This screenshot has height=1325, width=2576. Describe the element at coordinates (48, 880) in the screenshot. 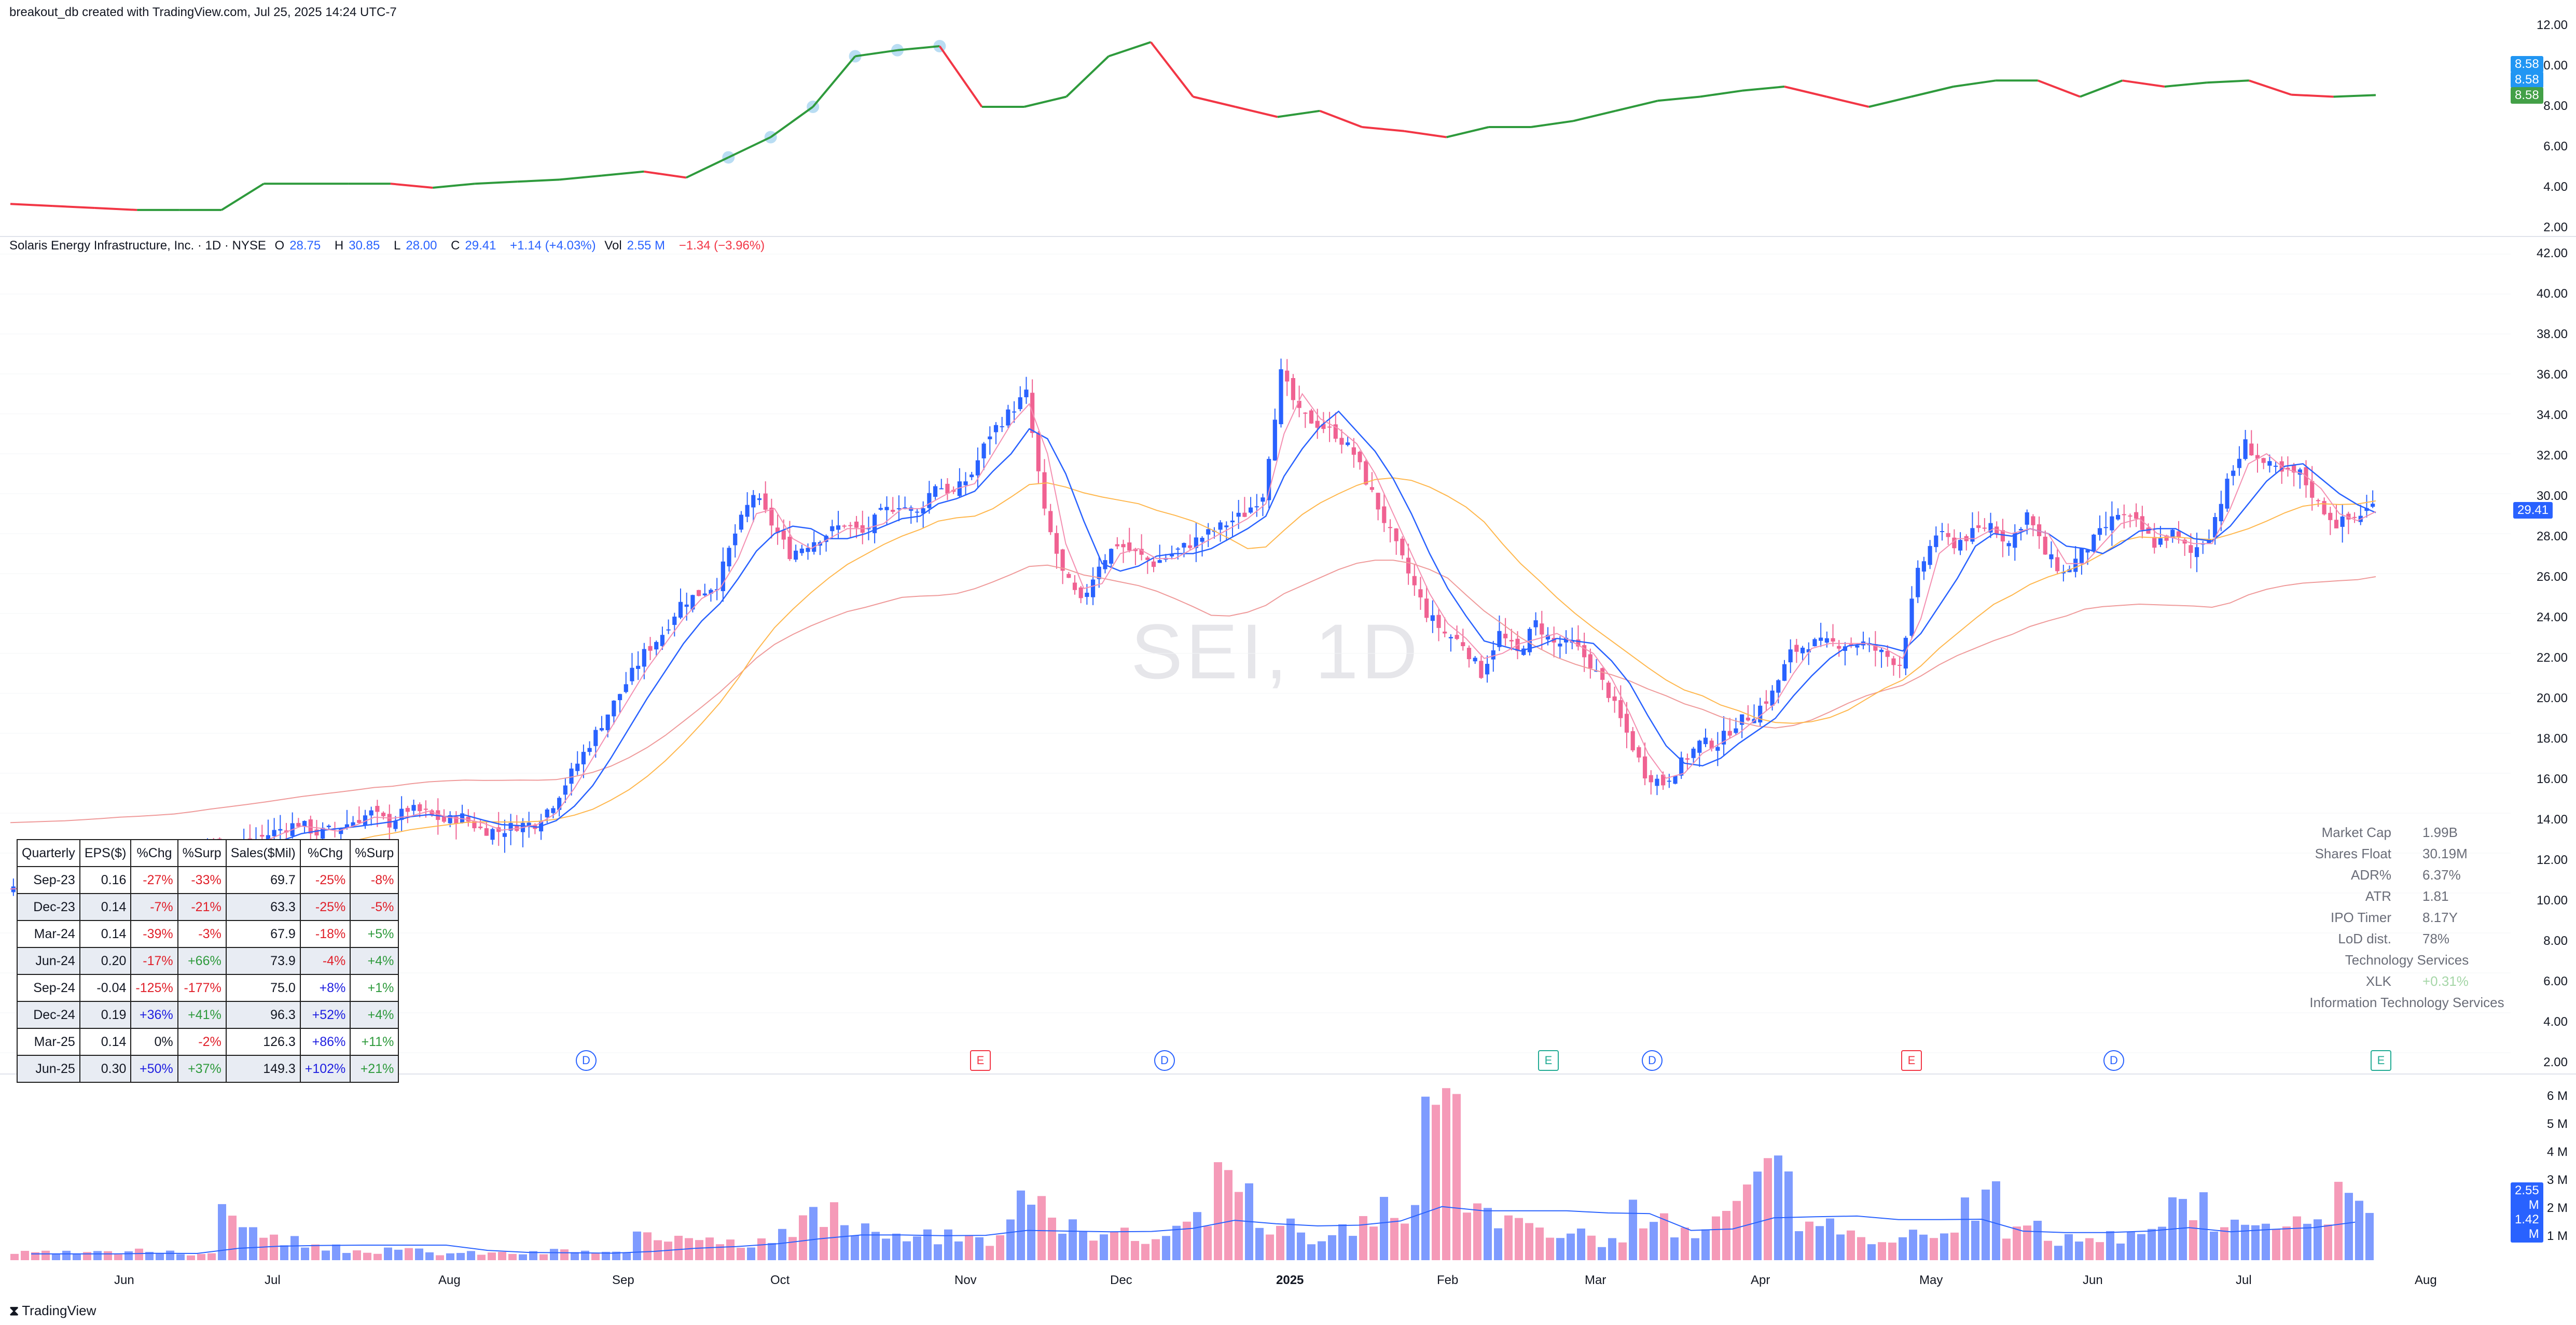

I see `table-cell: Sep-23` at that location.